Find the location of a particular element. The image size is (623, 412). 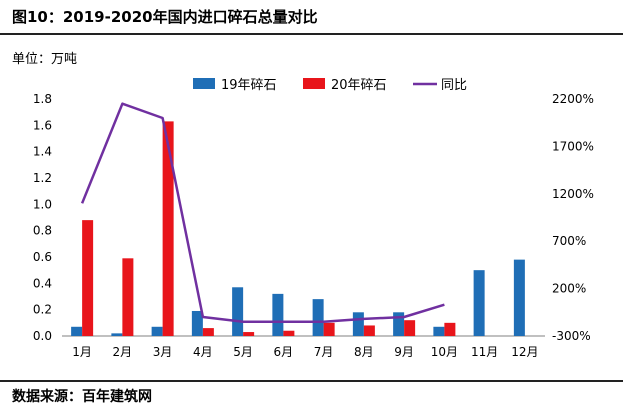

y-left-tick-label: 0.4 is located at coordinates (42, 283).